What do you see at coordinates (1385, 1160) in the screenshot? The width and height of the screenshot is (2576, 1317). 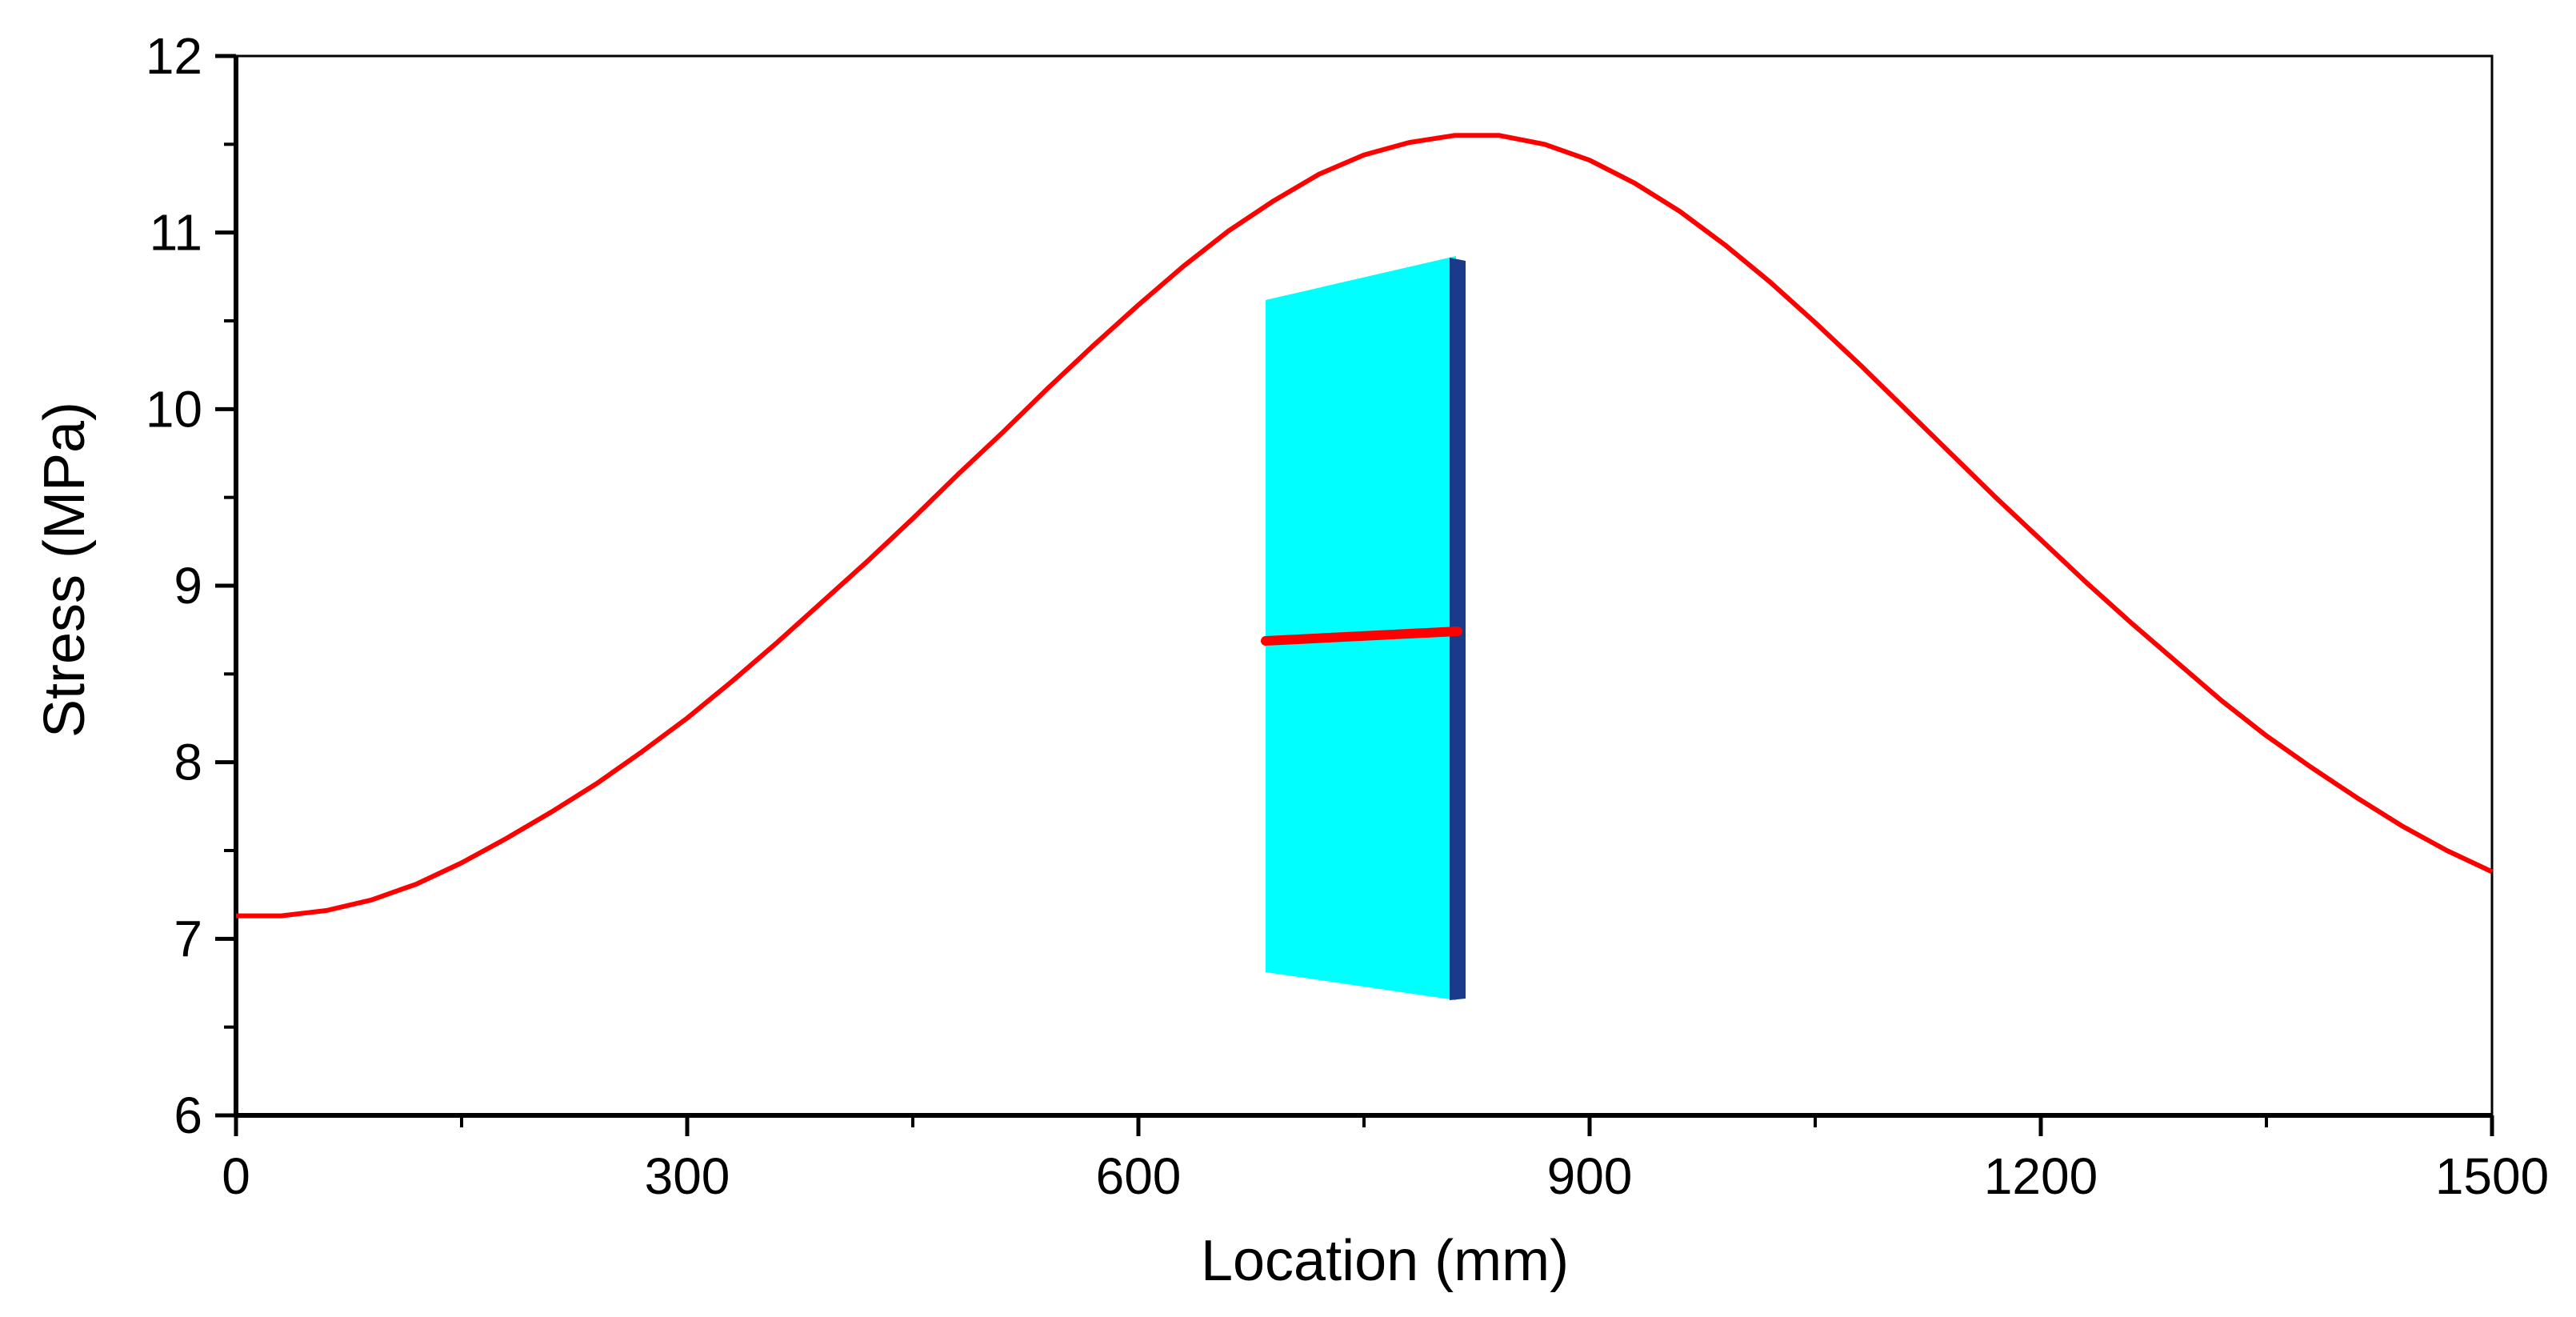 I see `x-ticks: 0 300 600 900 1200 1500` at bounding box center [1385, 1160].